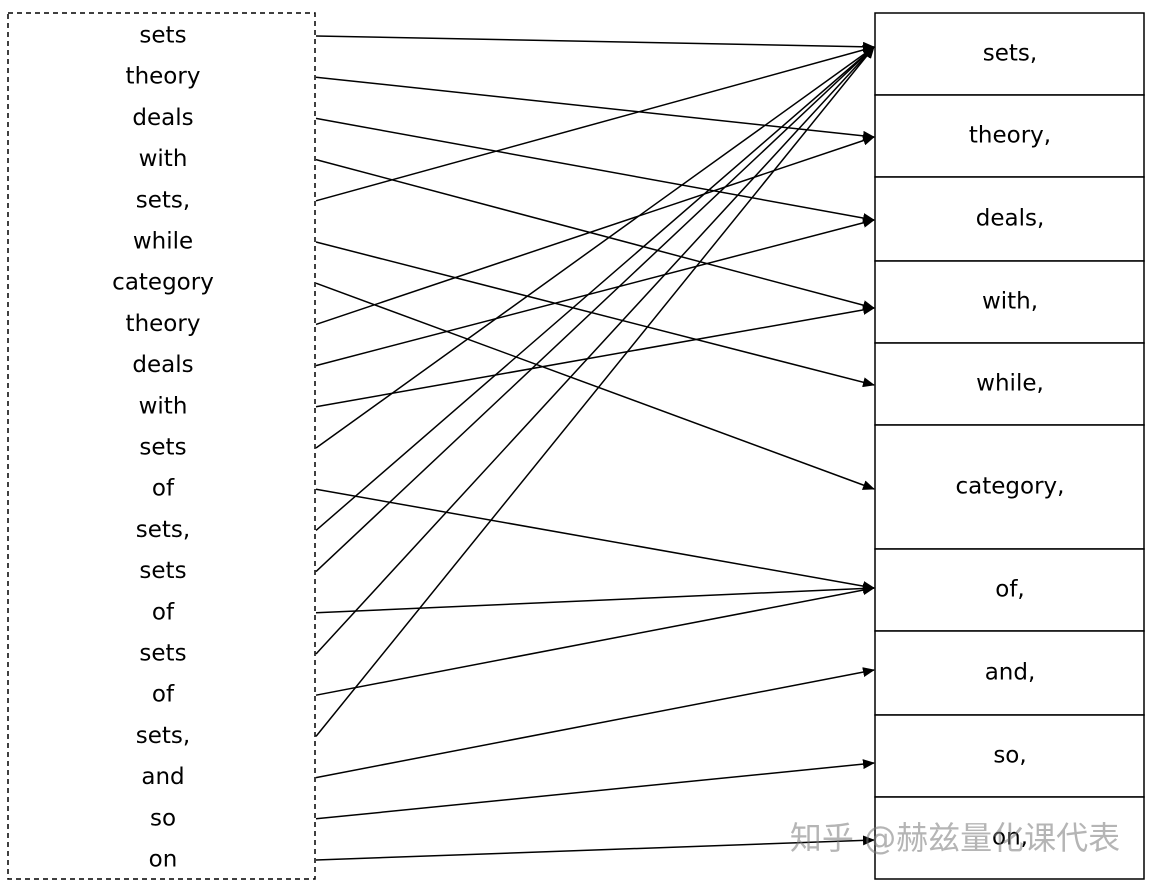 The height and width of the screenshot is (890, 1156). I want to click on right-word: and,, so click(1010, 673).